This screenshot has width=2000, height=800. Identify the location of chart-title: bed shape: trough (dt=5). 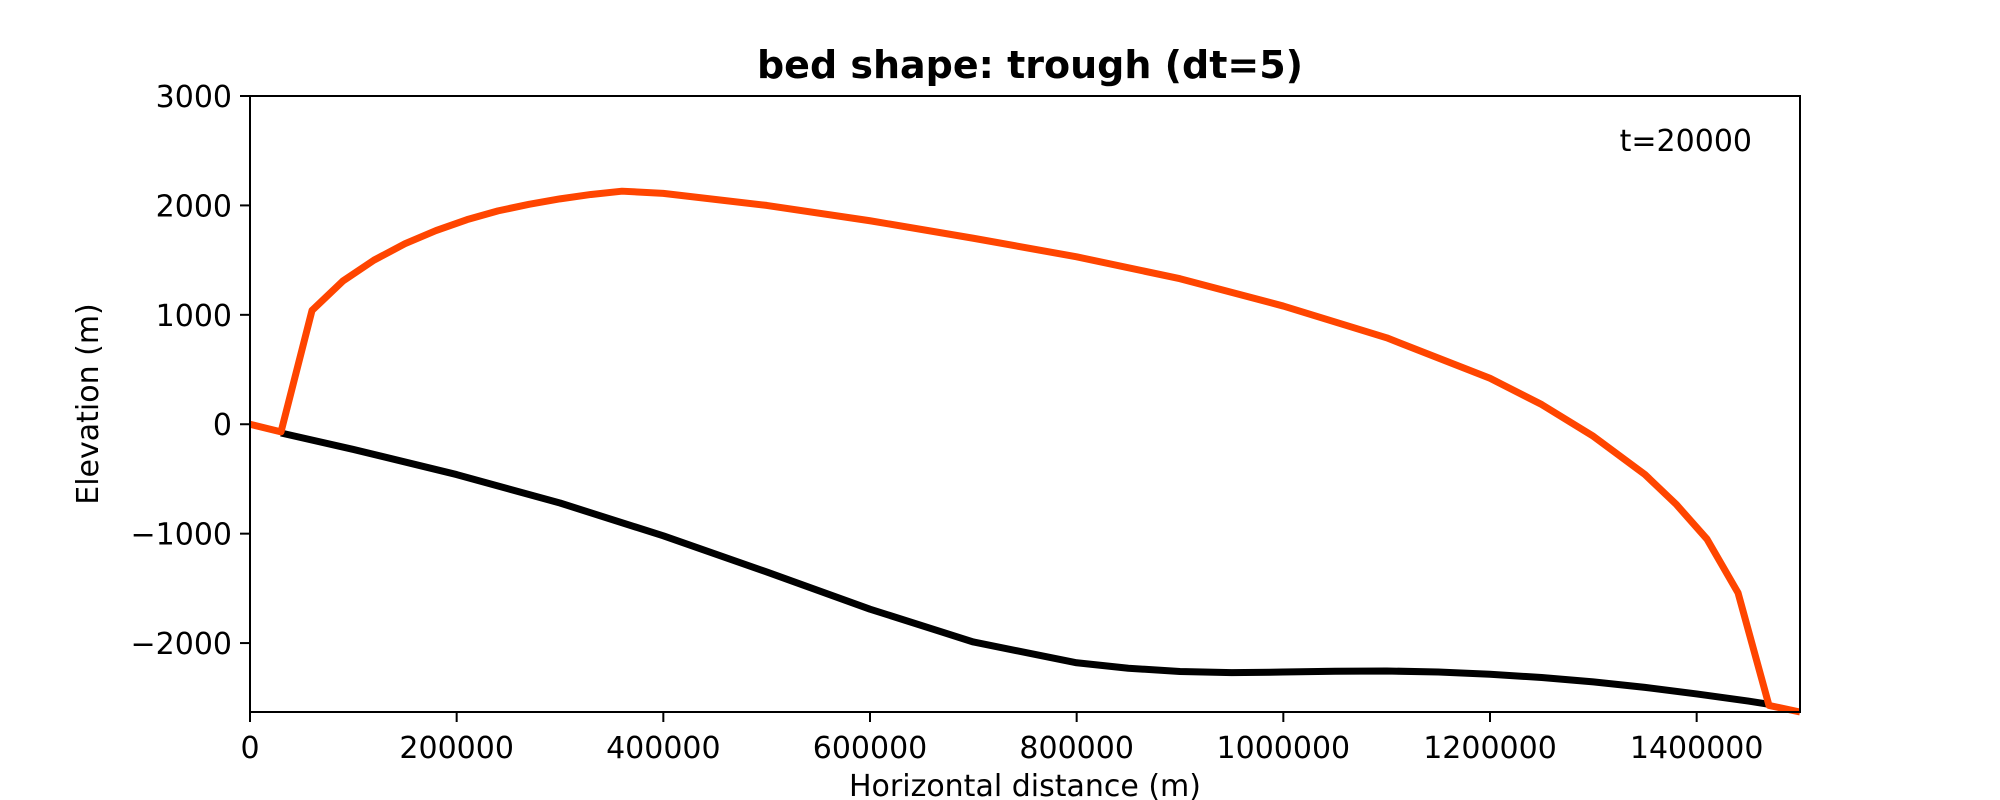
(1030, 65).